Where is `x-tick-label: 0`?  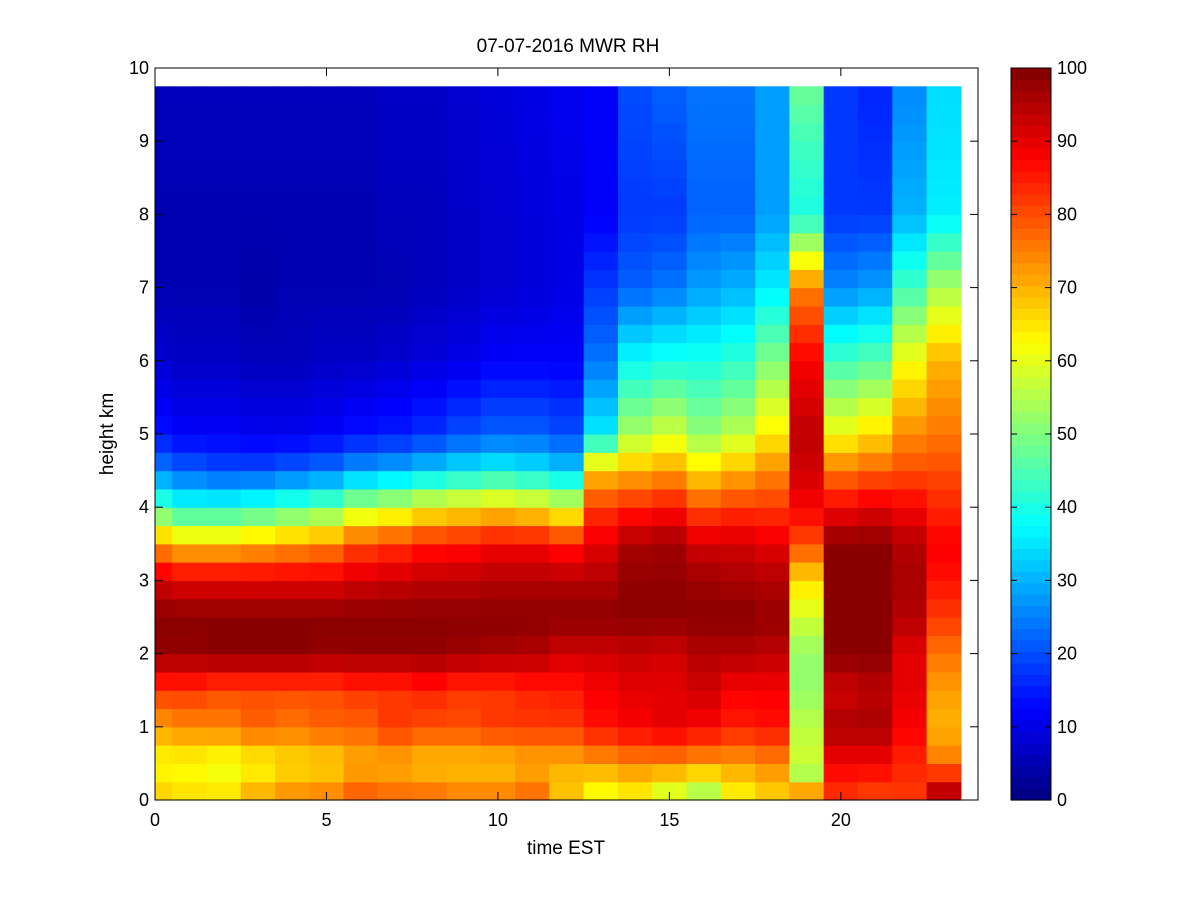 x-tick-label: 0 is located at coordinates (155, 820).